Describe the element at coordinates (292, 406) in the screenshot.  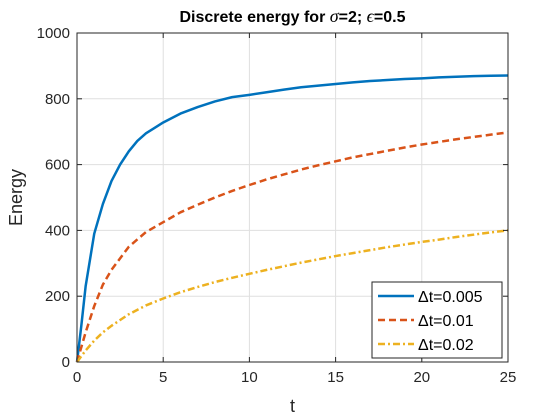
I see `x-axis-label: t` at that location.